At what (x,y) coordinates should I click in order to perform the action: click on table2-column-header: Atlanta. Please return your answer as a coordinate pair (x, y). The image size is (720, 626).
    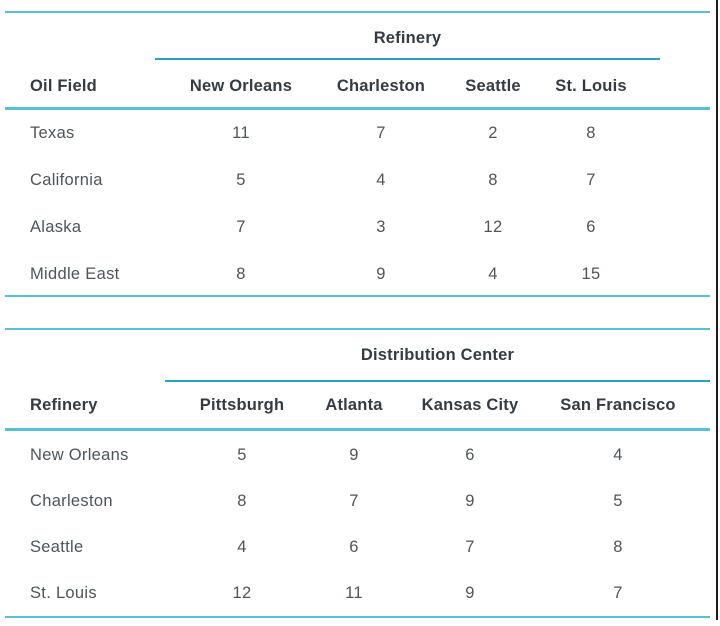
    Looking at the image, I should click on (354, 404).